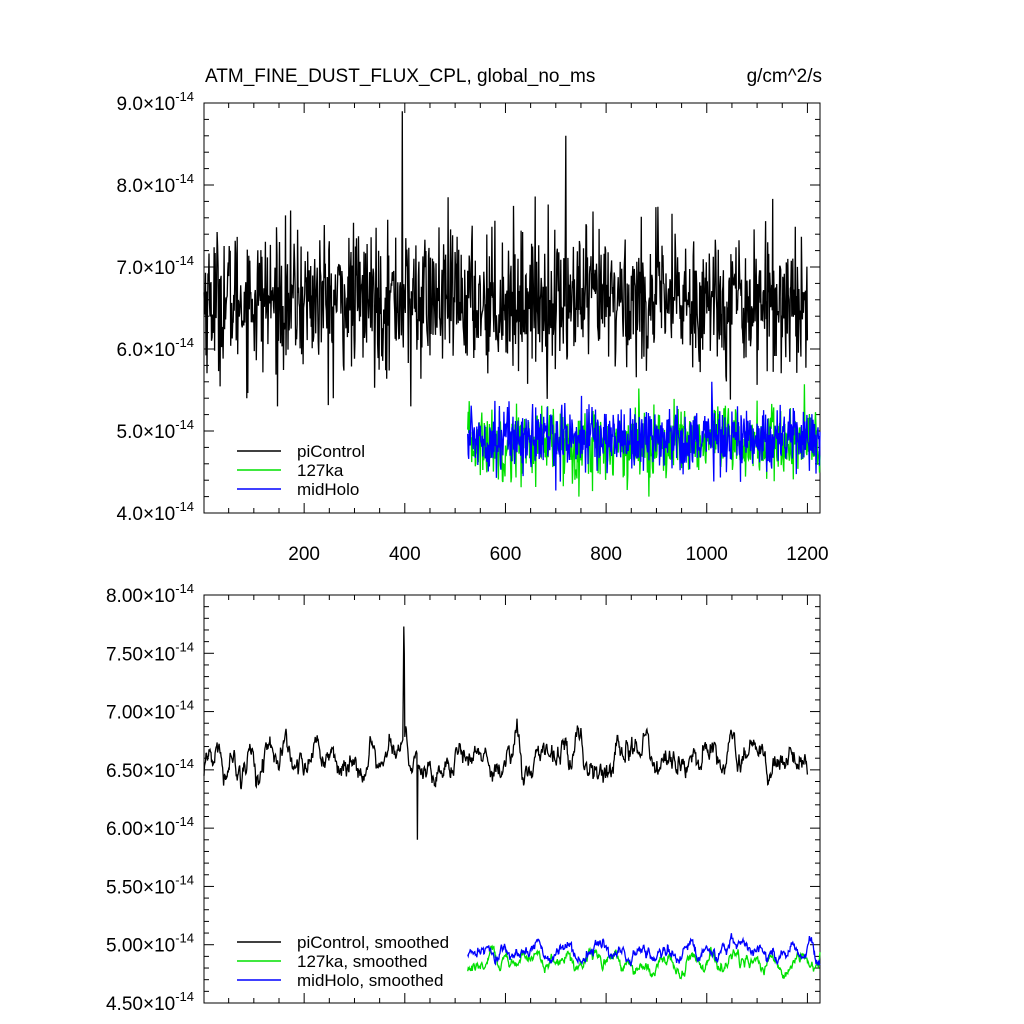 Image resolution: width=1024 pixels, height=1024 pixels. I want to click on y-tick-label: 9.0×10⁻¹⁴, so click(155, 102).